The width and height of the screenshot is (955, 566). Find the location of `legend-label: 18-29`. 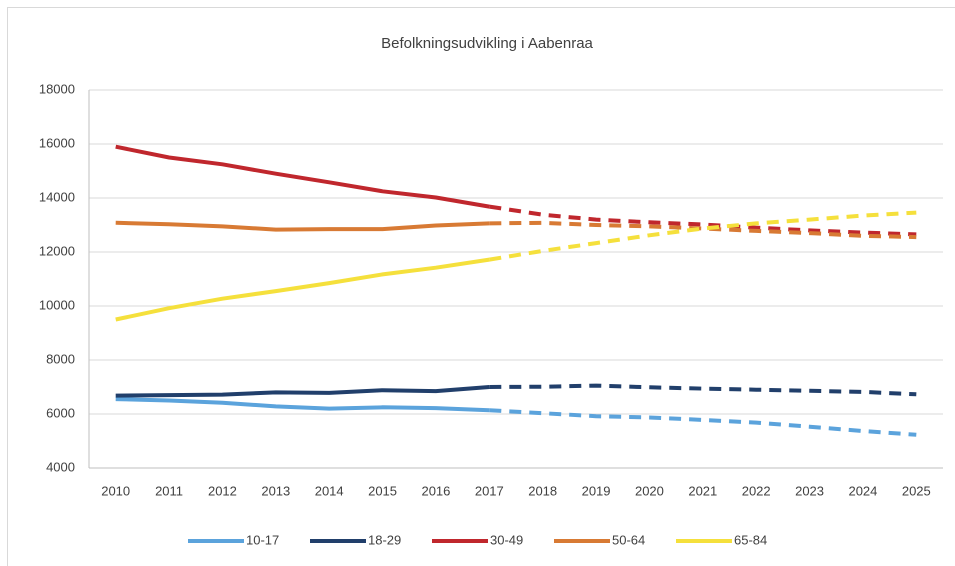

legend-label: 18-29 is located at coordinates (384, 539).